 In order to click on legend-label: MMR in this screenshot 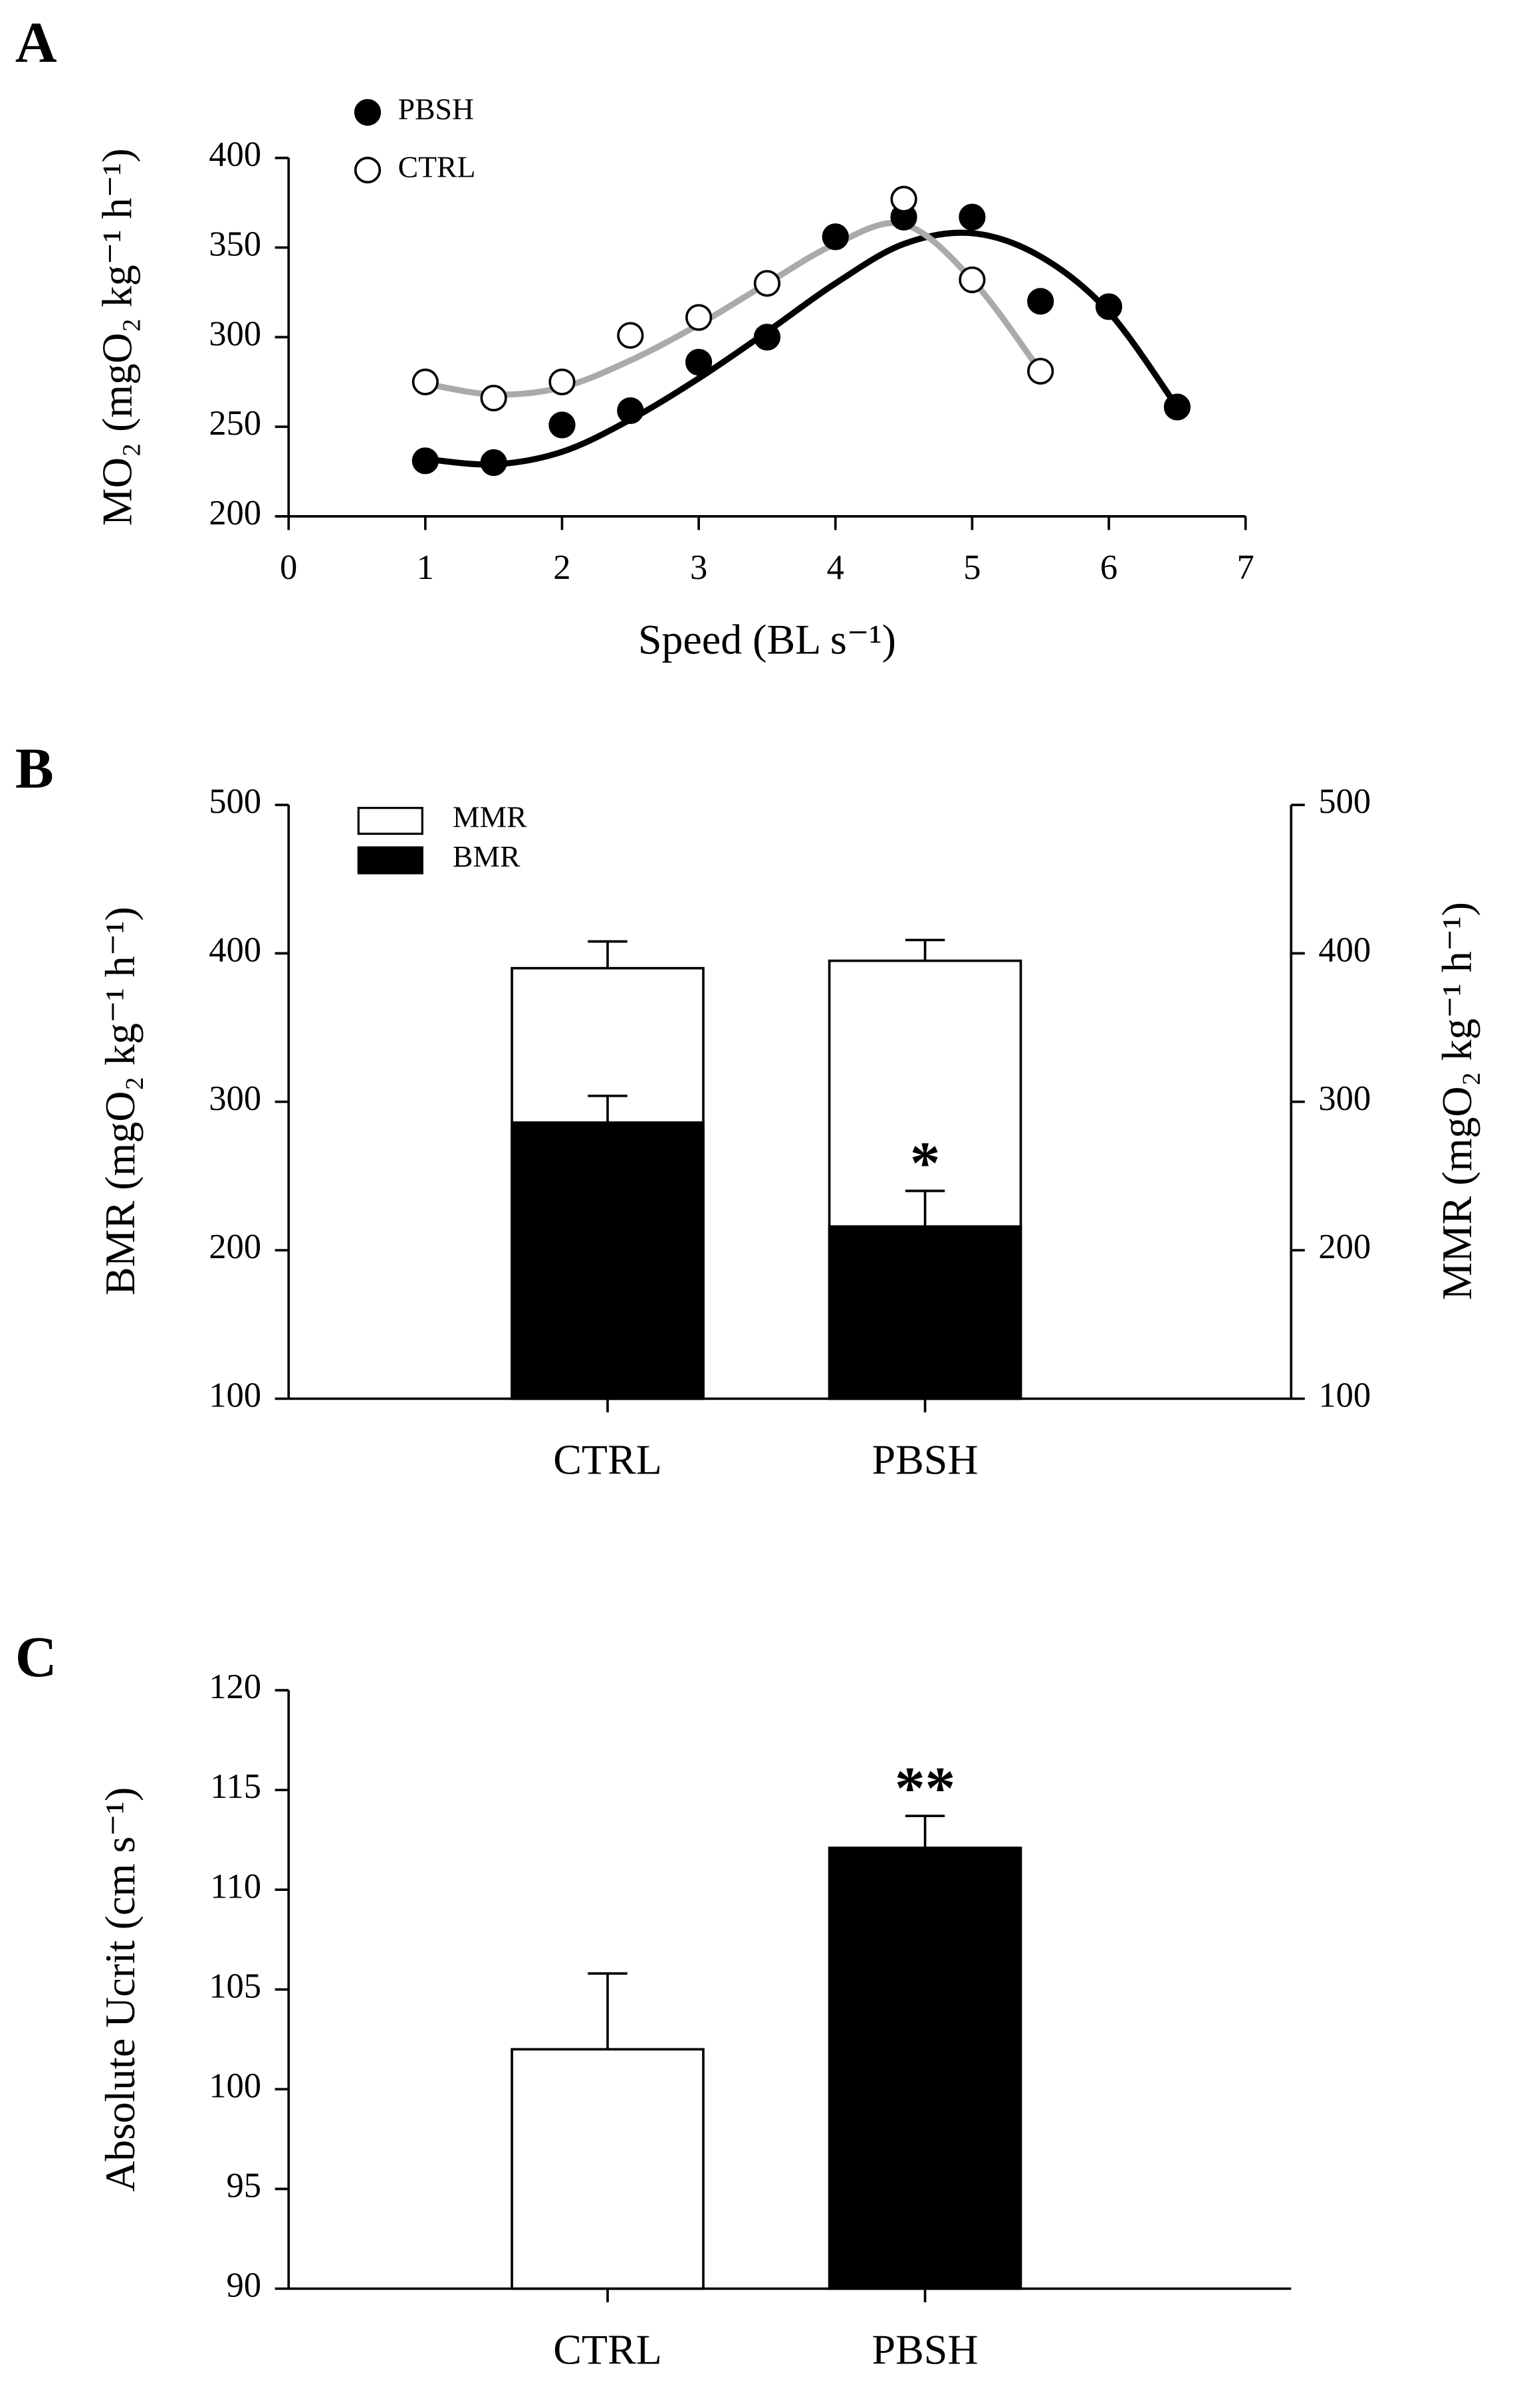, I will do `click(490, 816)`.